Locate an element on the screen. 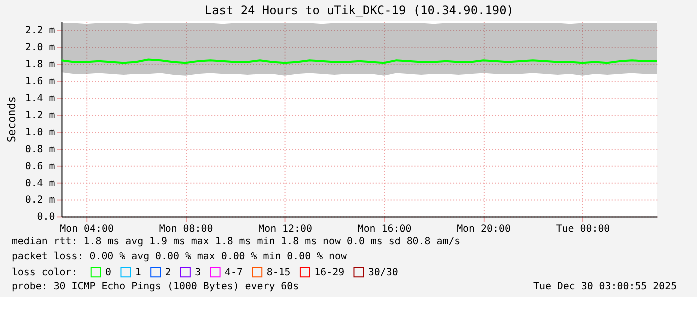 The width and height of the screenshot is (697, 315). text: packet loss: 0.00 % avg 0.00 % max 0.00 % min 0.00 % now is located at coordinates (180, 257).